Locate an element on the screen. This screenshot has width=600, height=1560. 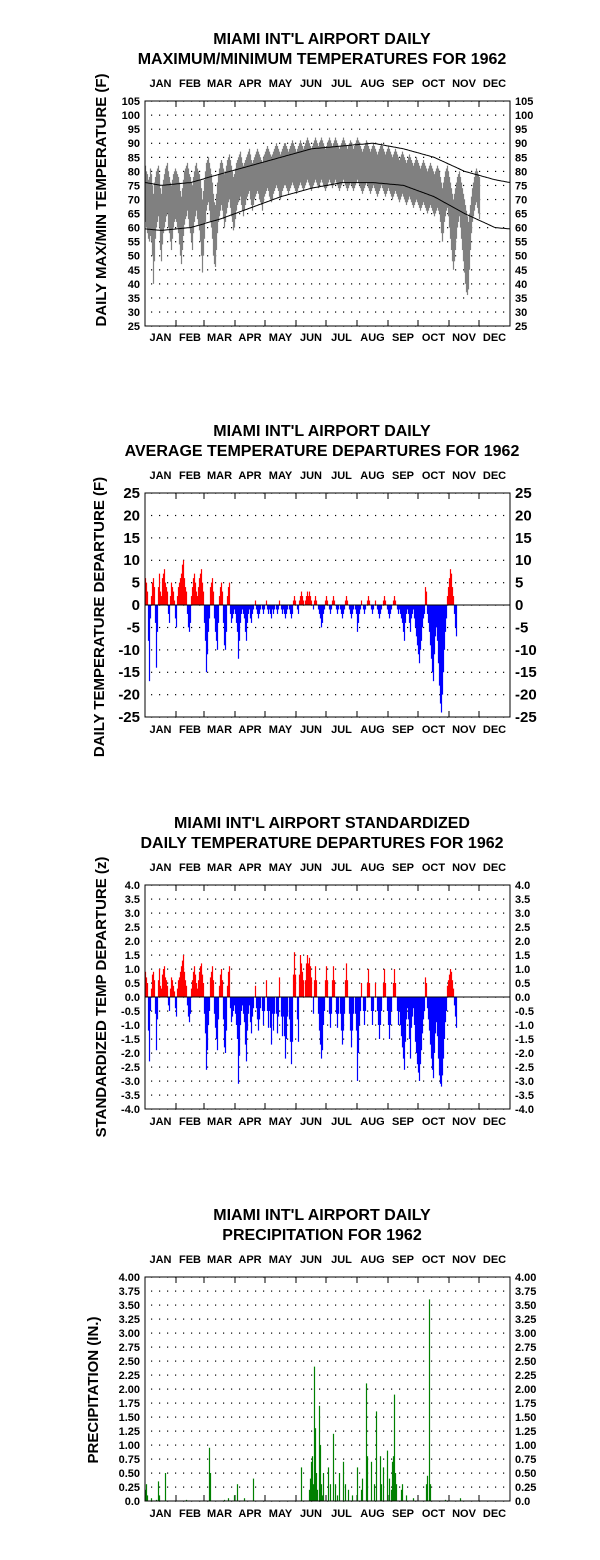
y-tick-label-right: 1.25 is located at coordinates (525, 1432).